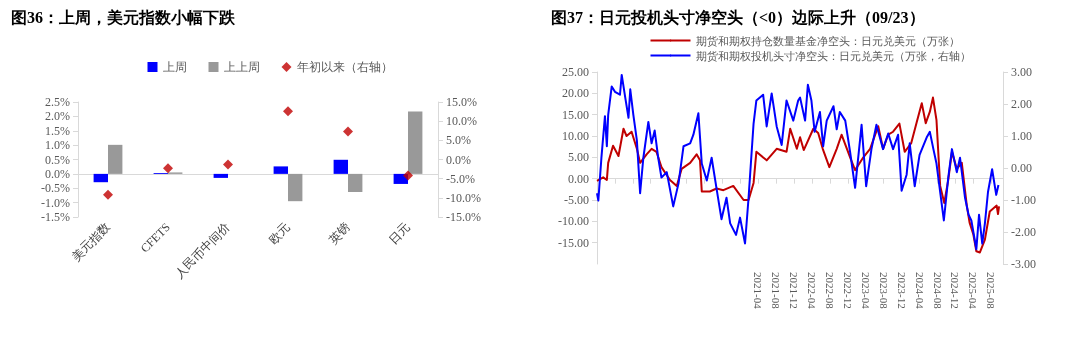  I want to click on y-tick-label: 0.00, so click(578, 178).